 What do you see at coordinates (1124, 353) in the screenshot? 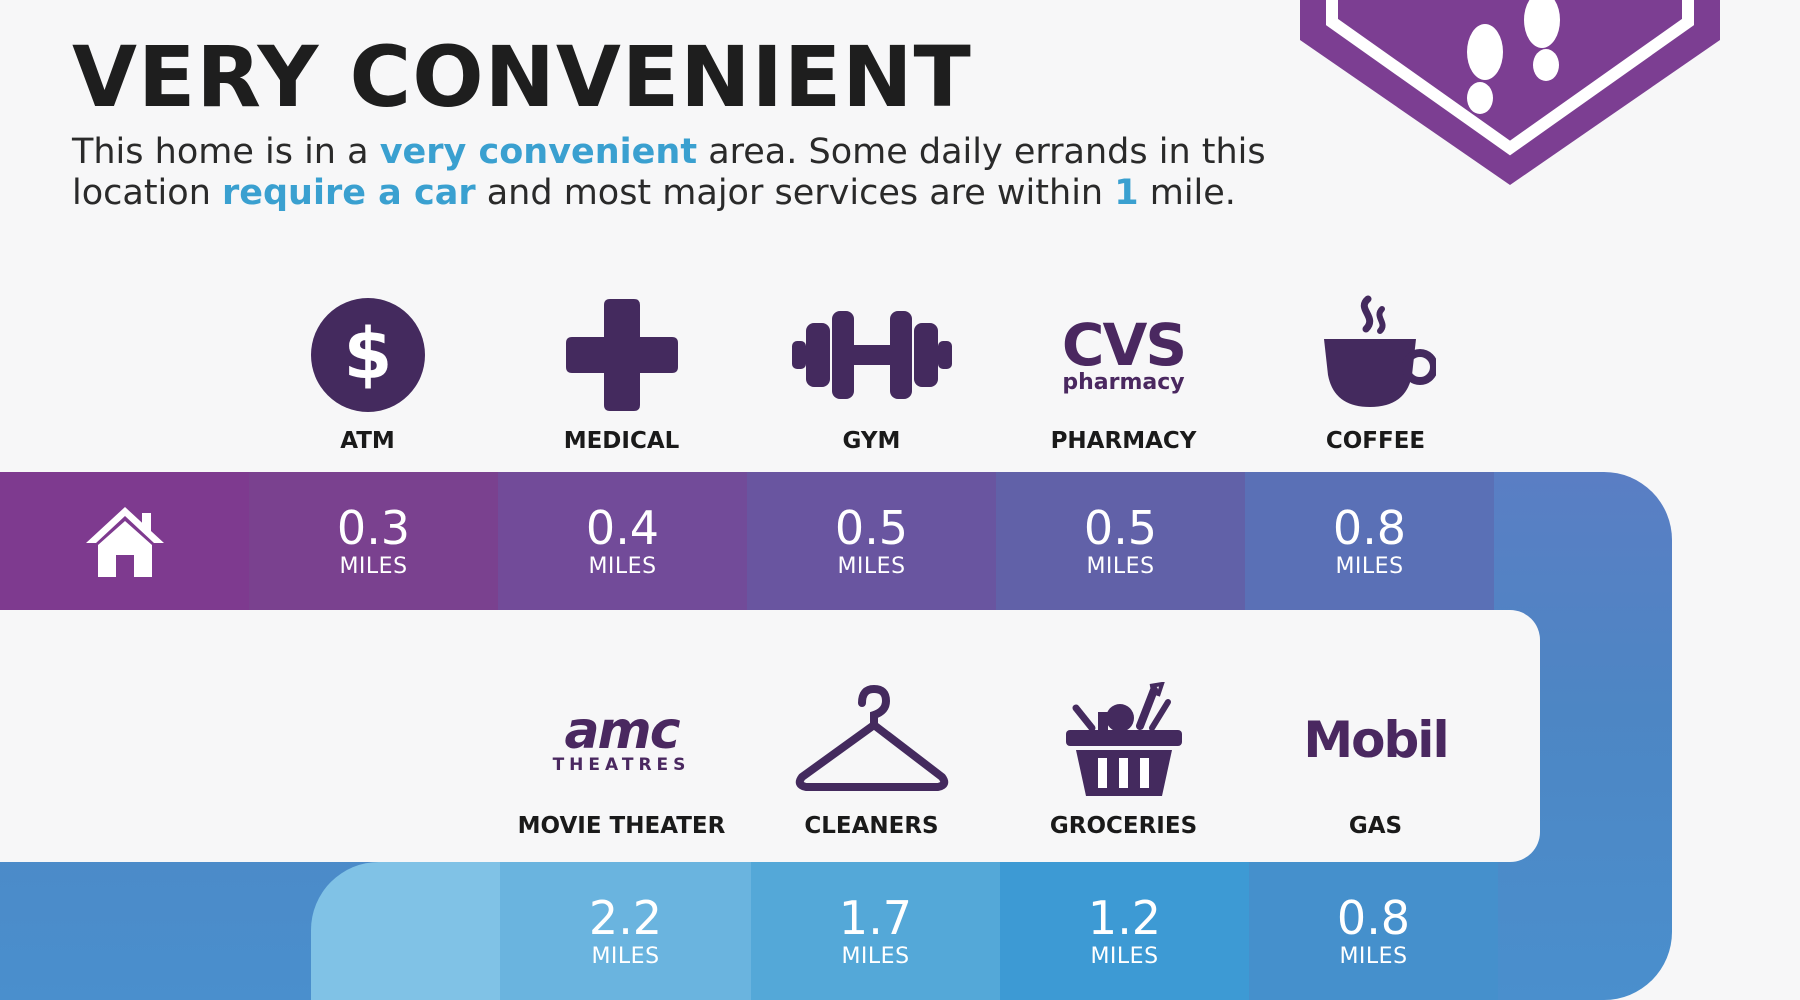
I see `cvs-logo: CVS pharmacy` at bounding box center [1124, 353].